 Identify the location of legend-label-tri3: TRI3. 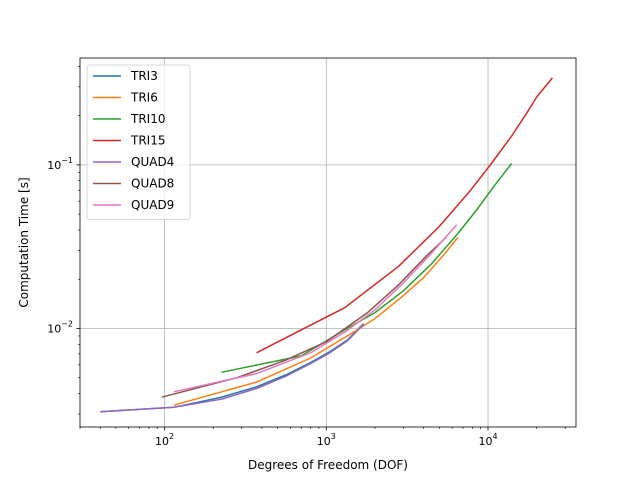
(144, 76).